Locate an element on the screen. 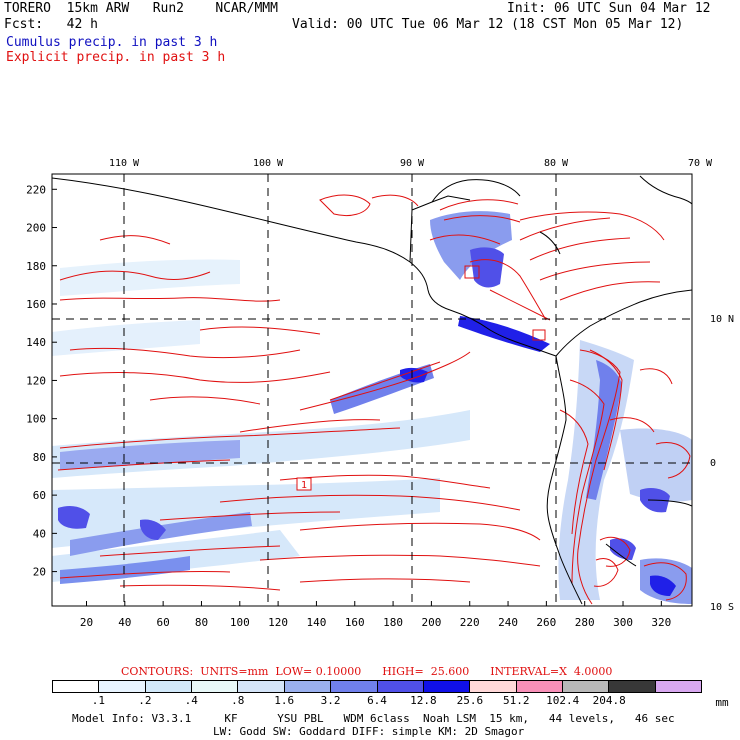  y-index-label: 80 is located at coordinates (39, 457).